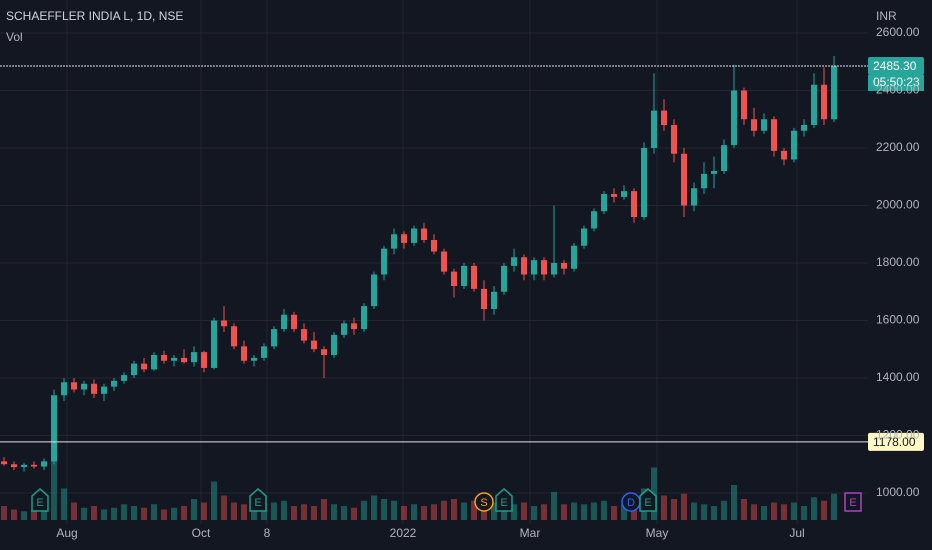  I want to click on volume-label: Vol, so click(14, 37).